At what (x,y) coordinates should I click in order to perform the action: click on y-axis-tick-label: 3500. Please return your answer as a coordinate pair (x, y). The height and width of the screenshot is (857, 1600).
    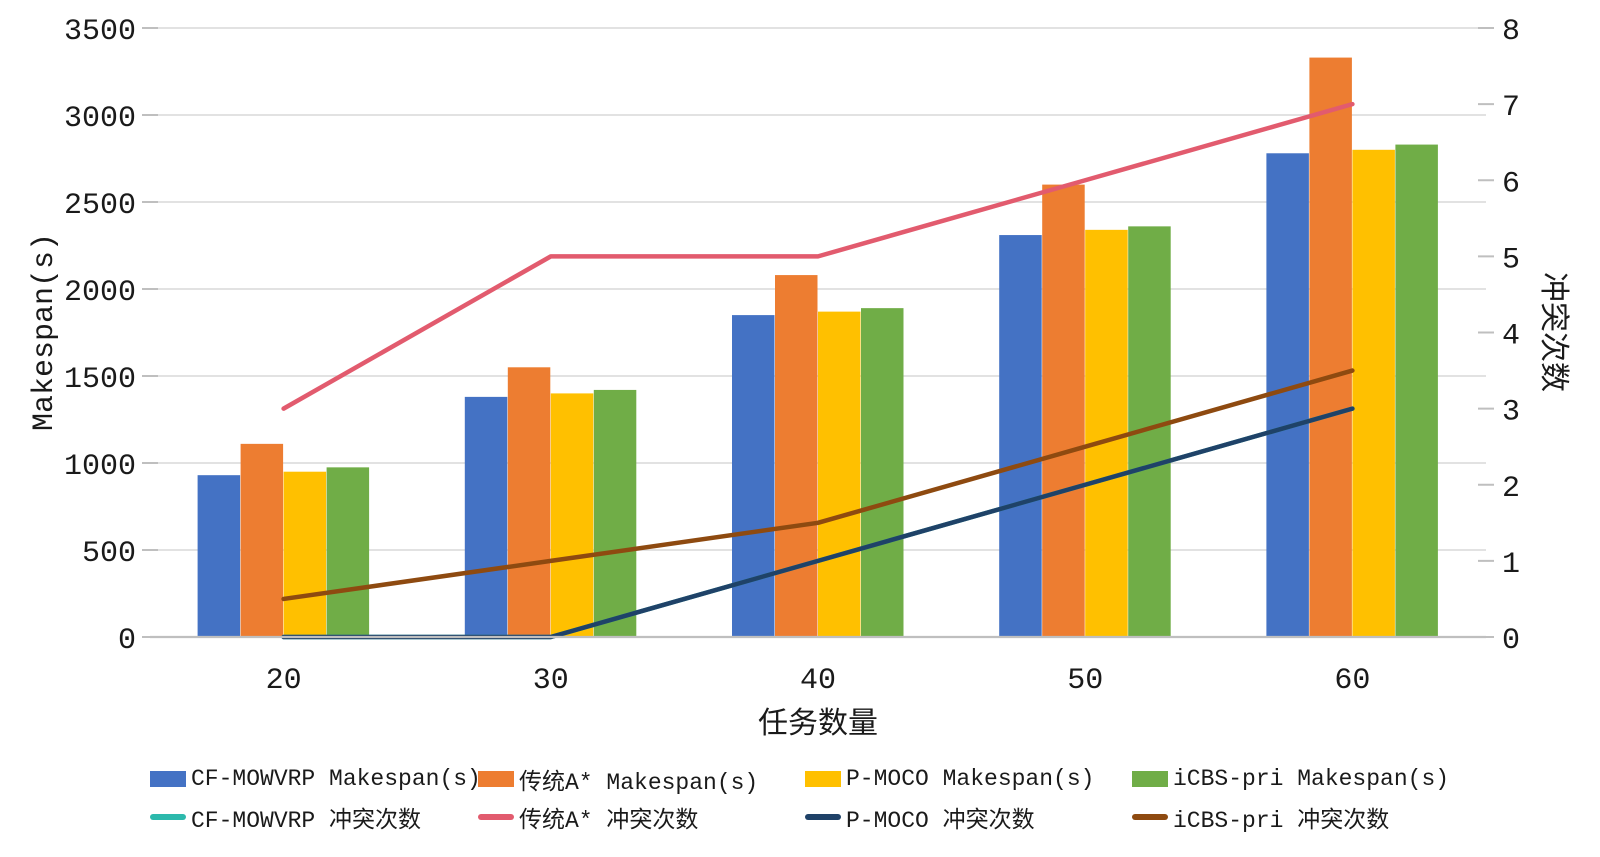
    Looking at the image, I should click on (100, 32).